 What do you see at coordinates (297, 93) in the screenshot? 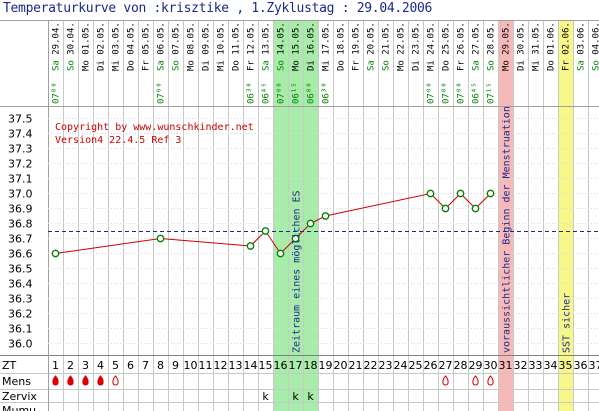
I see `time-label: 06¹⁵` at bounding box center [297, 93].